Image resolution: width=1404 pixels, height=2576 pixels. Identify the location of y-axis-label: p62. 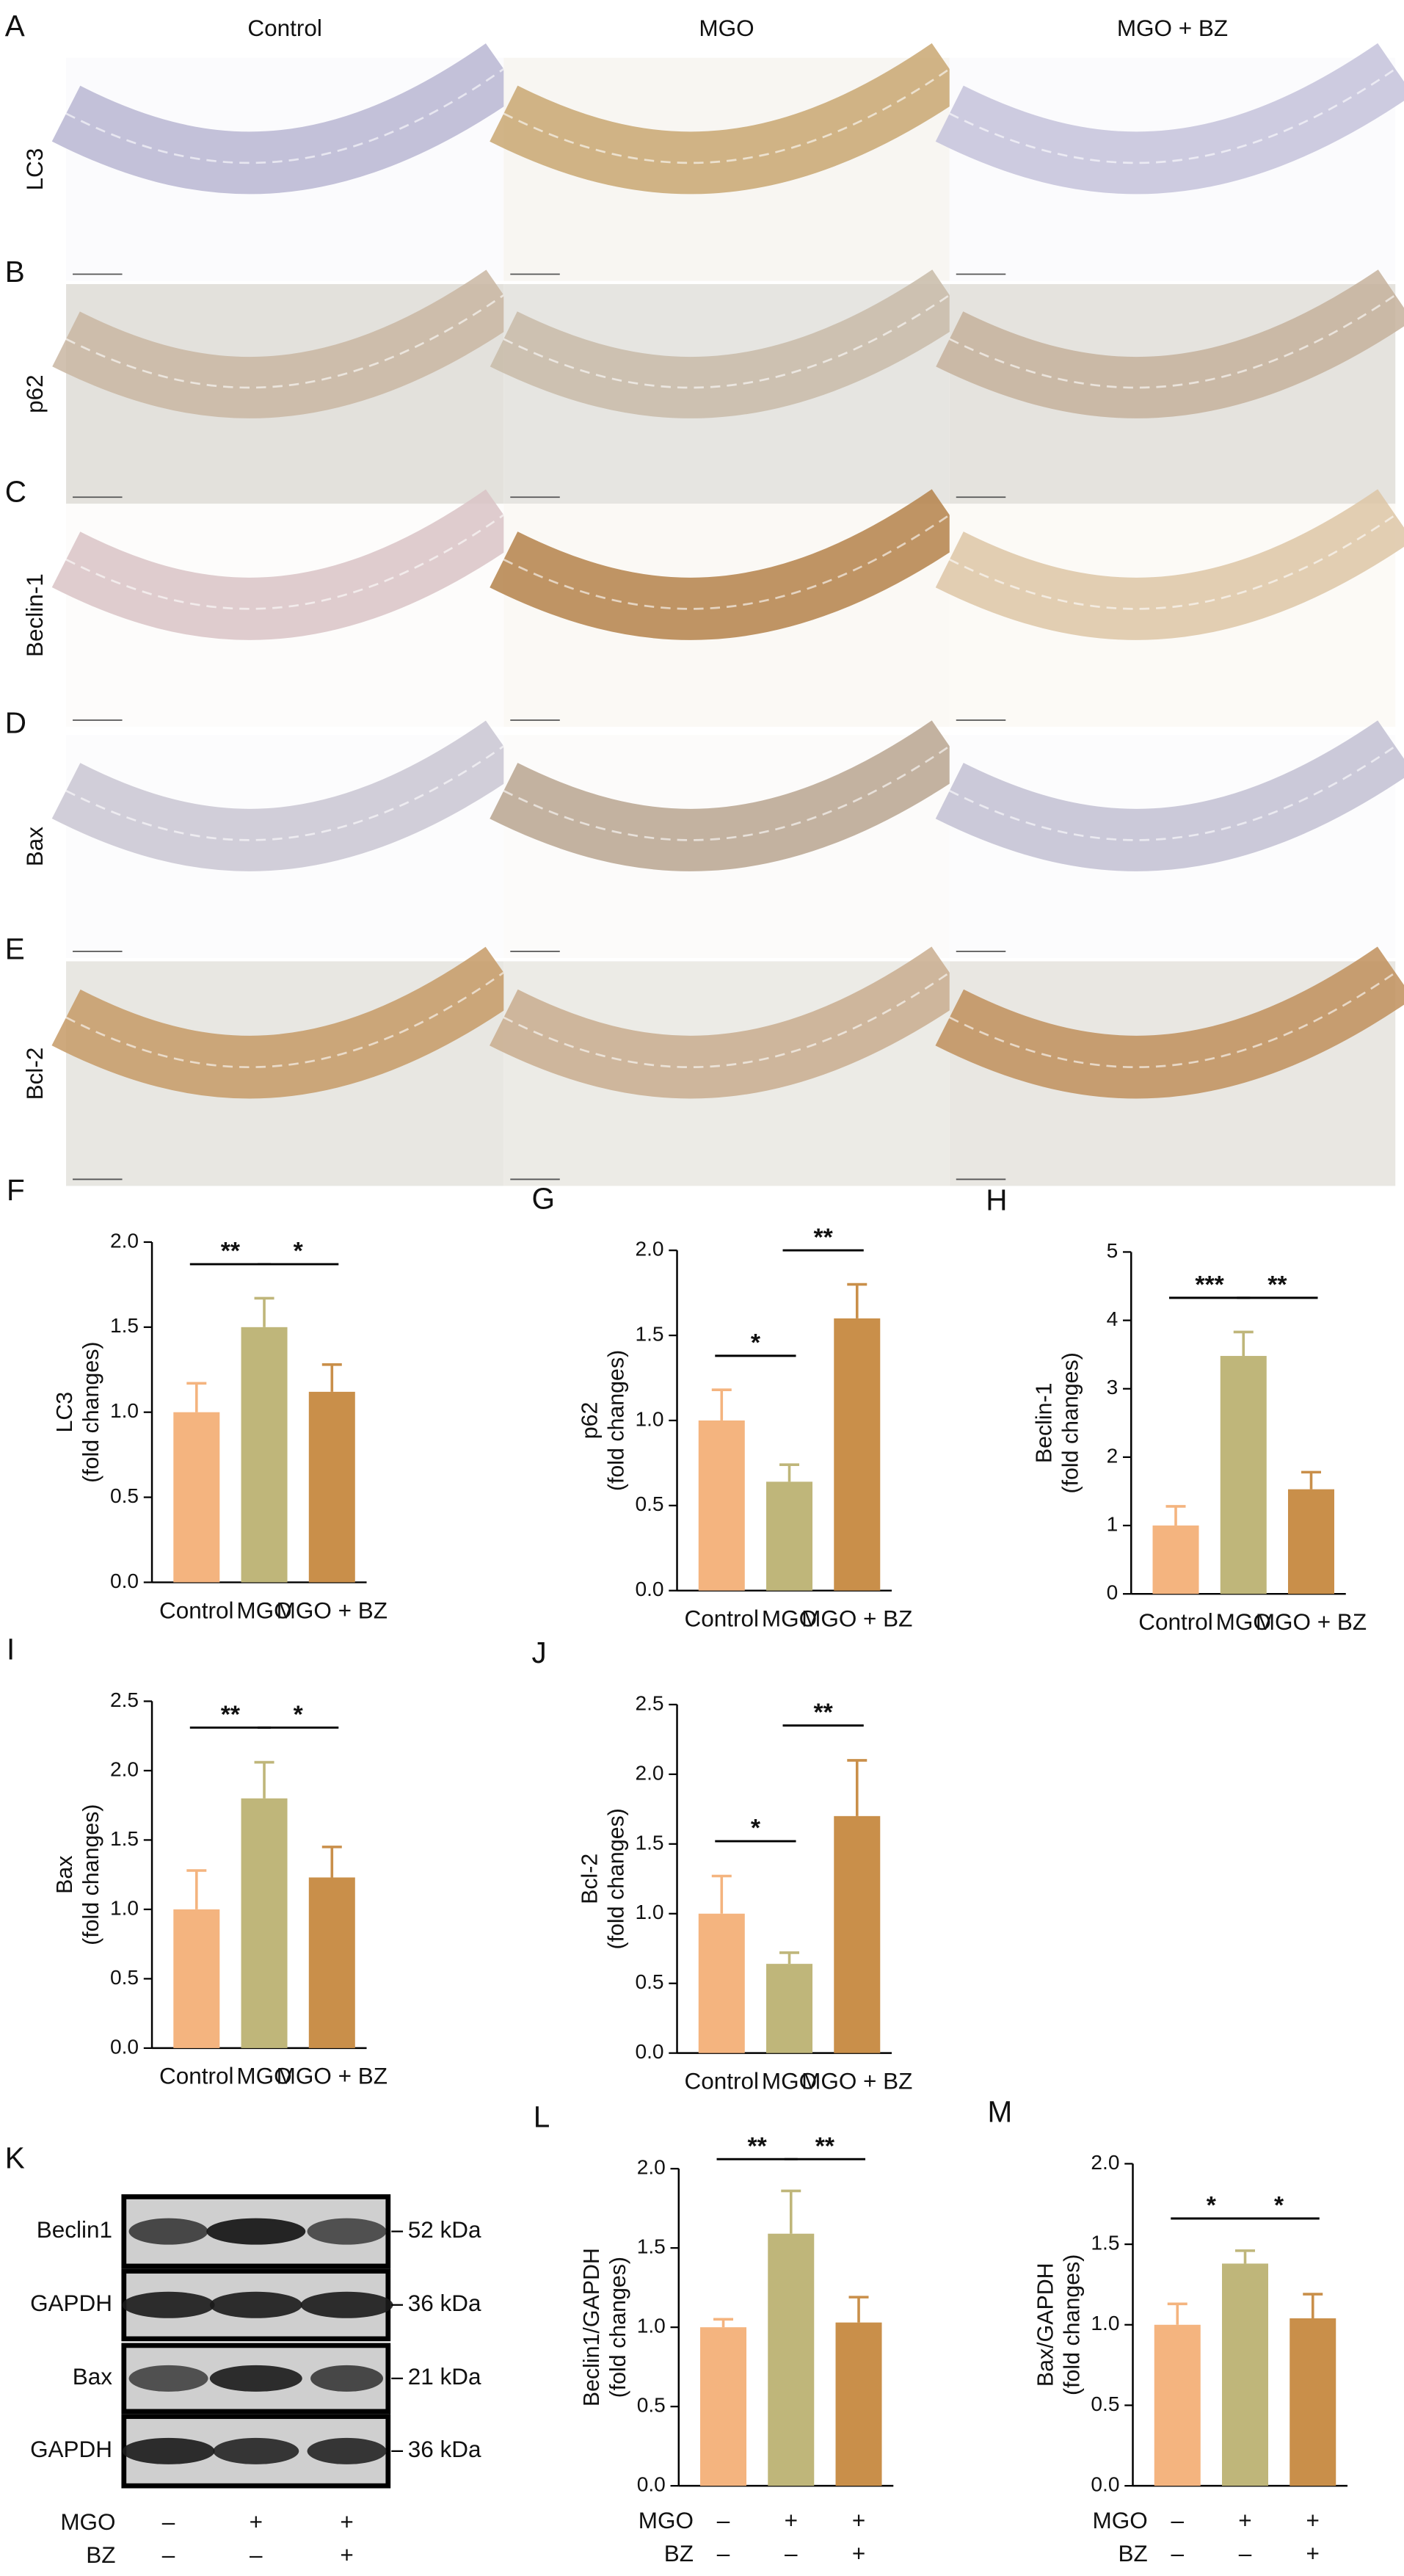
(590, 1421).